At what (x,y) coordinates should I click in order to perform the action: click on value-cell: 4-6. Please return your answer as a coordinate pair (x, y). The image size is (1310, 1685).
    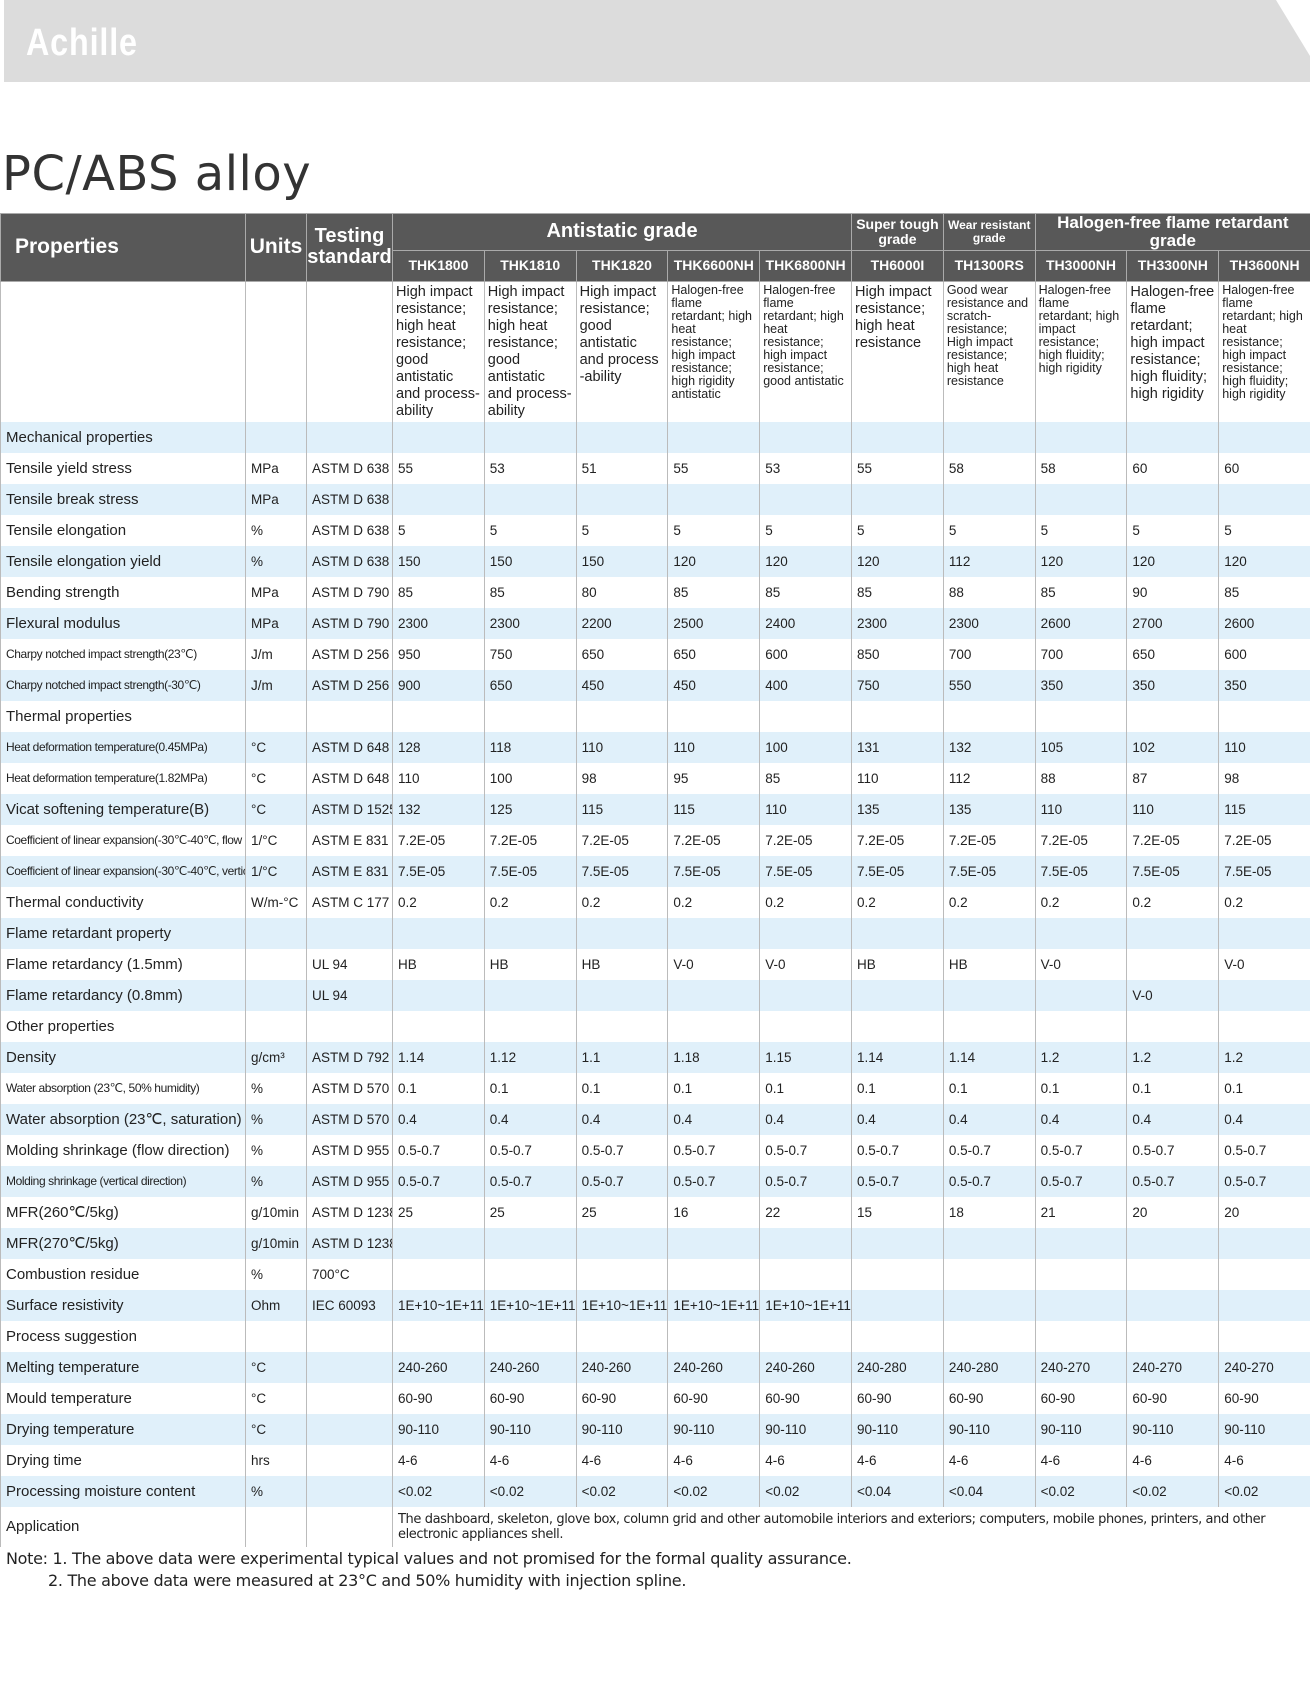
    Looking at the image, I should click on (1172, 1460).